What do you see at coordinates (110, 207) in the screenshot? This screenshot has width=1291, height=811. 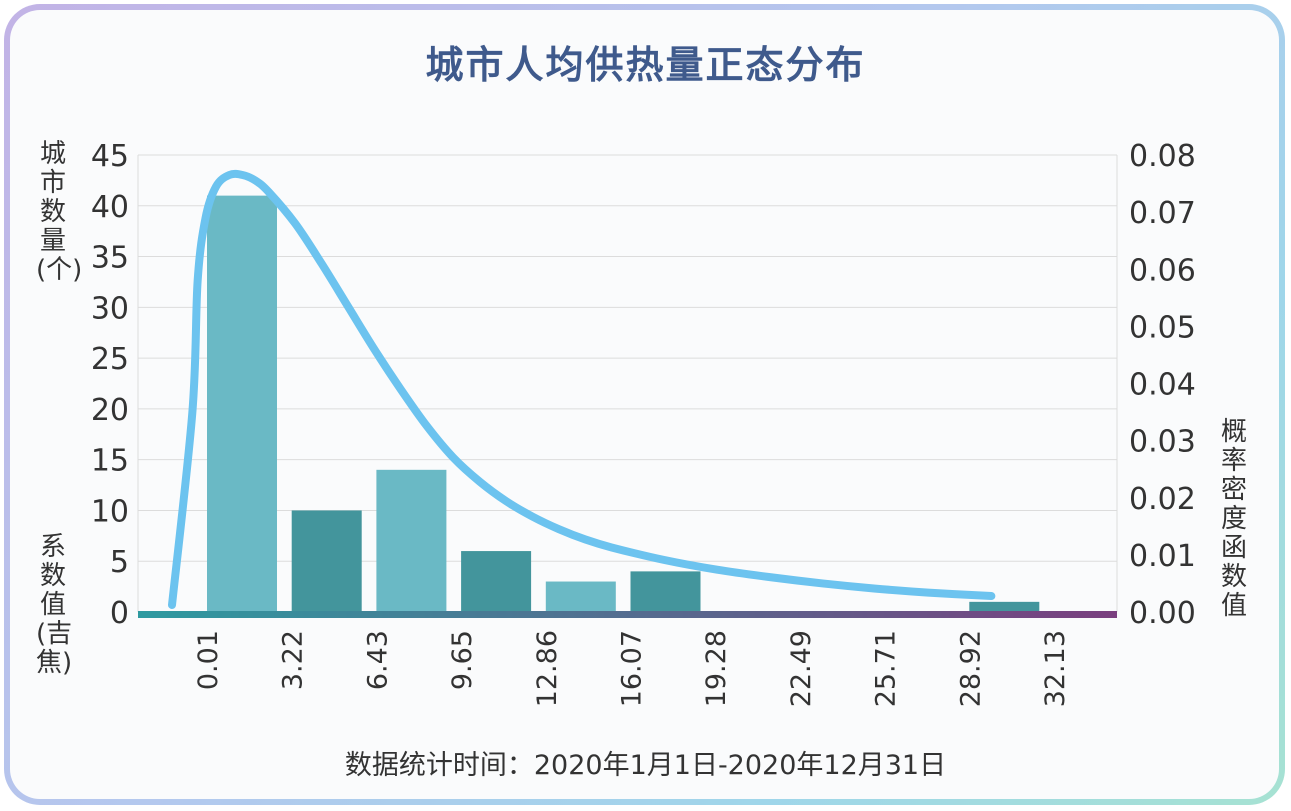 I see `left-tick-label: 40` at bounding box center [110, 207].